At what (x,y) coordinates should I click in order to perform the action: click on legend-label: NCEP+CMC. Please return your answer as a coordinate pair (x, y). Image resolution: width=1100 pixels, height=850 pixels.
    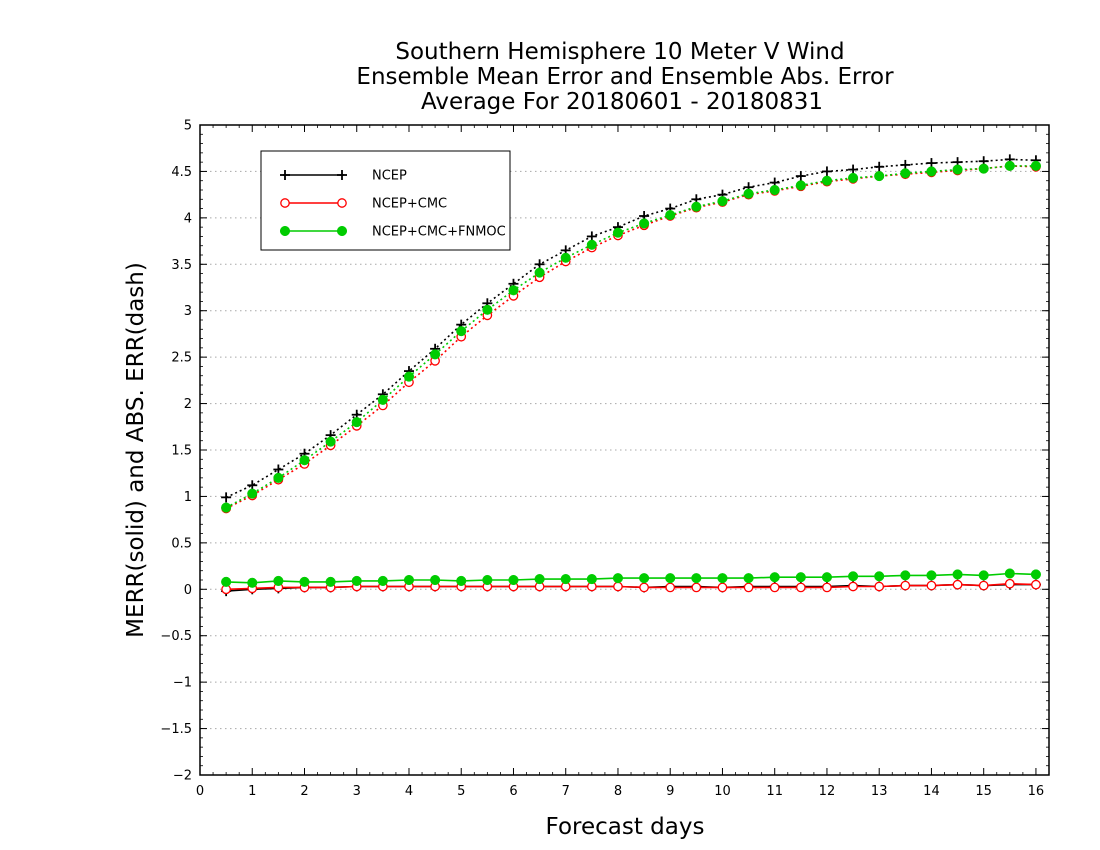
    Looking at the image, I should click on (409, 204).